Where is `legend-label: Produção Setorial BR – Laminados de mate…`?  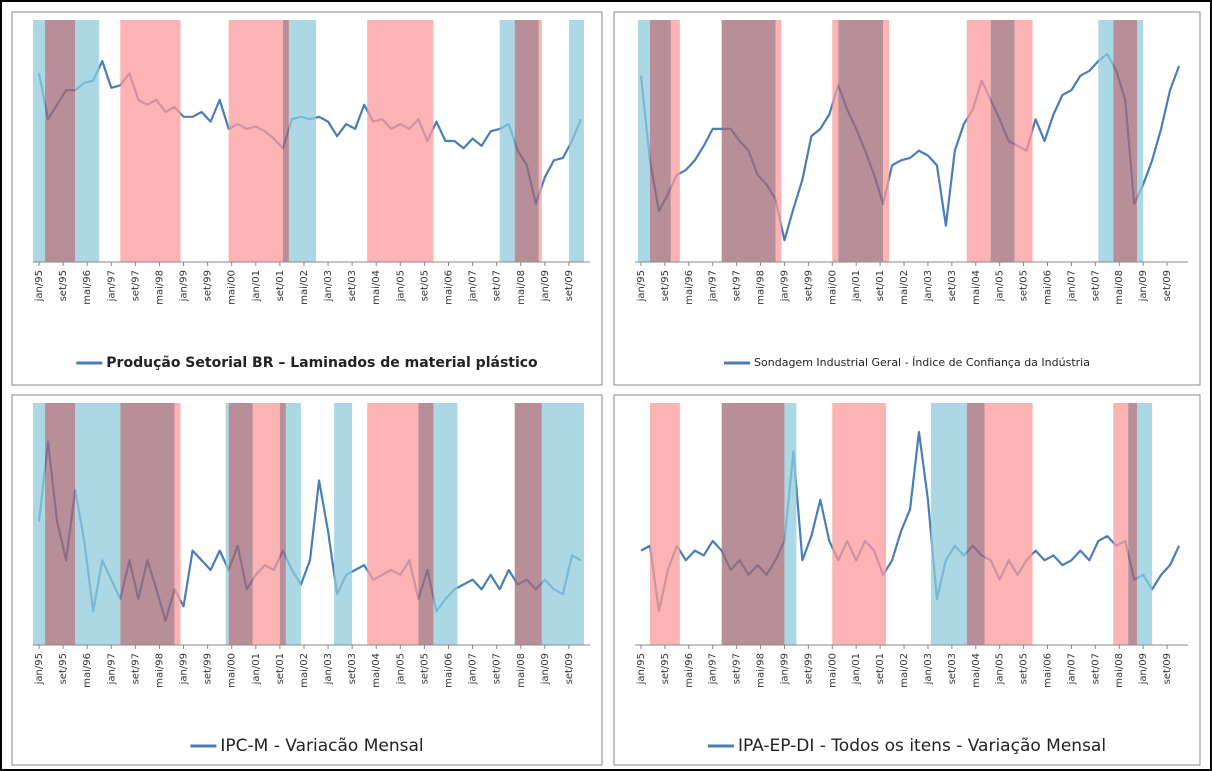
legend-label: Produção Setorial BR – Laminados de mate… is located at coordinates (322, 363).